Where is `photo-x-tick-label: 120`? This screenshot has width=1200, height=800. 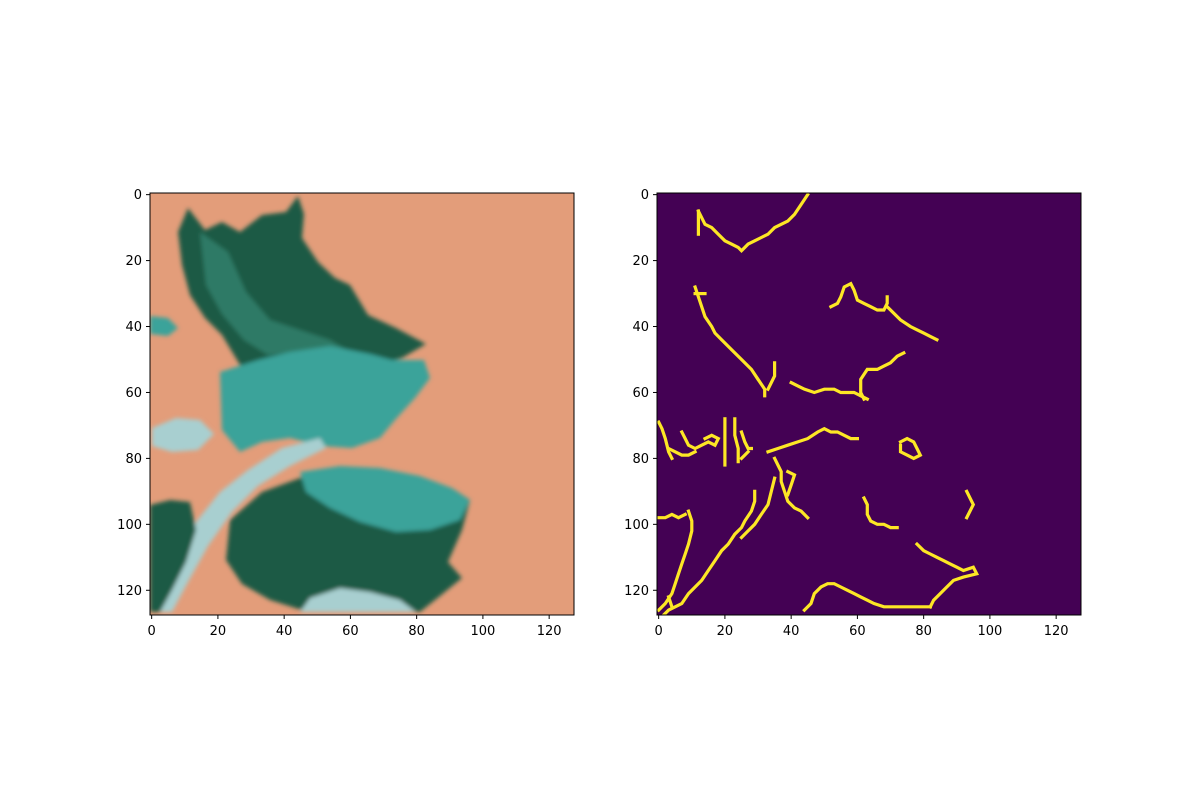 photo-x-tick-label: 120 is located at coordinates (549, 631).